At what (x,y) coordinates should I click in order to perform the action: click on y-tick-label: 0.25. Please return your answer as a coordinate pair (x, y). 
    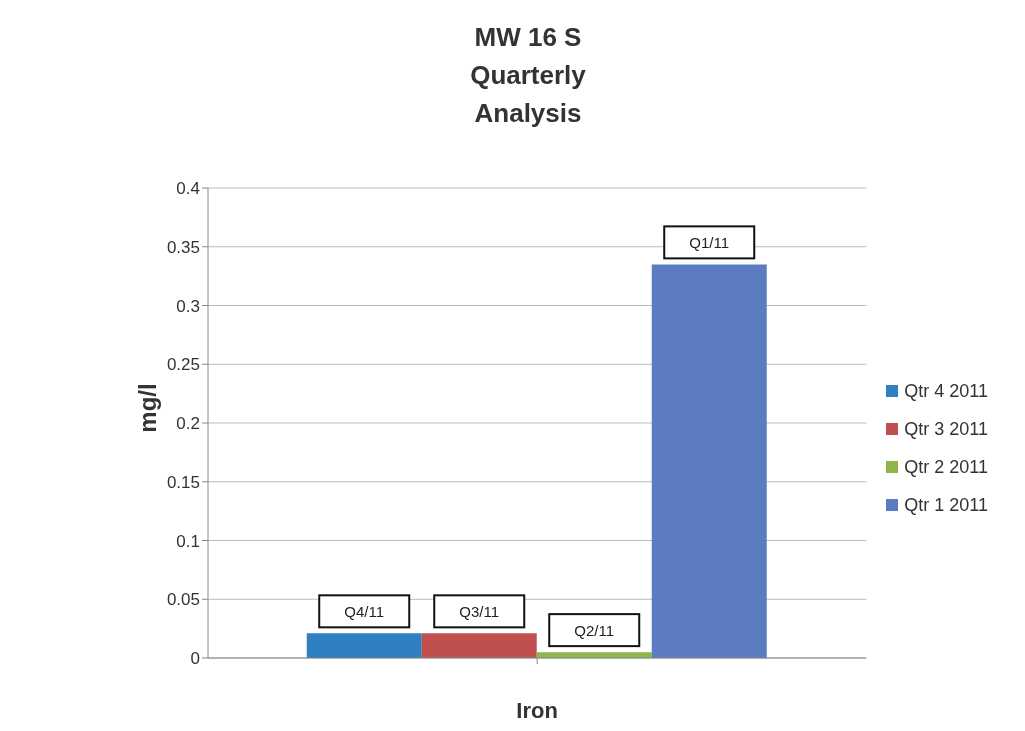
    Looking at the image, I should click on (183, 365).